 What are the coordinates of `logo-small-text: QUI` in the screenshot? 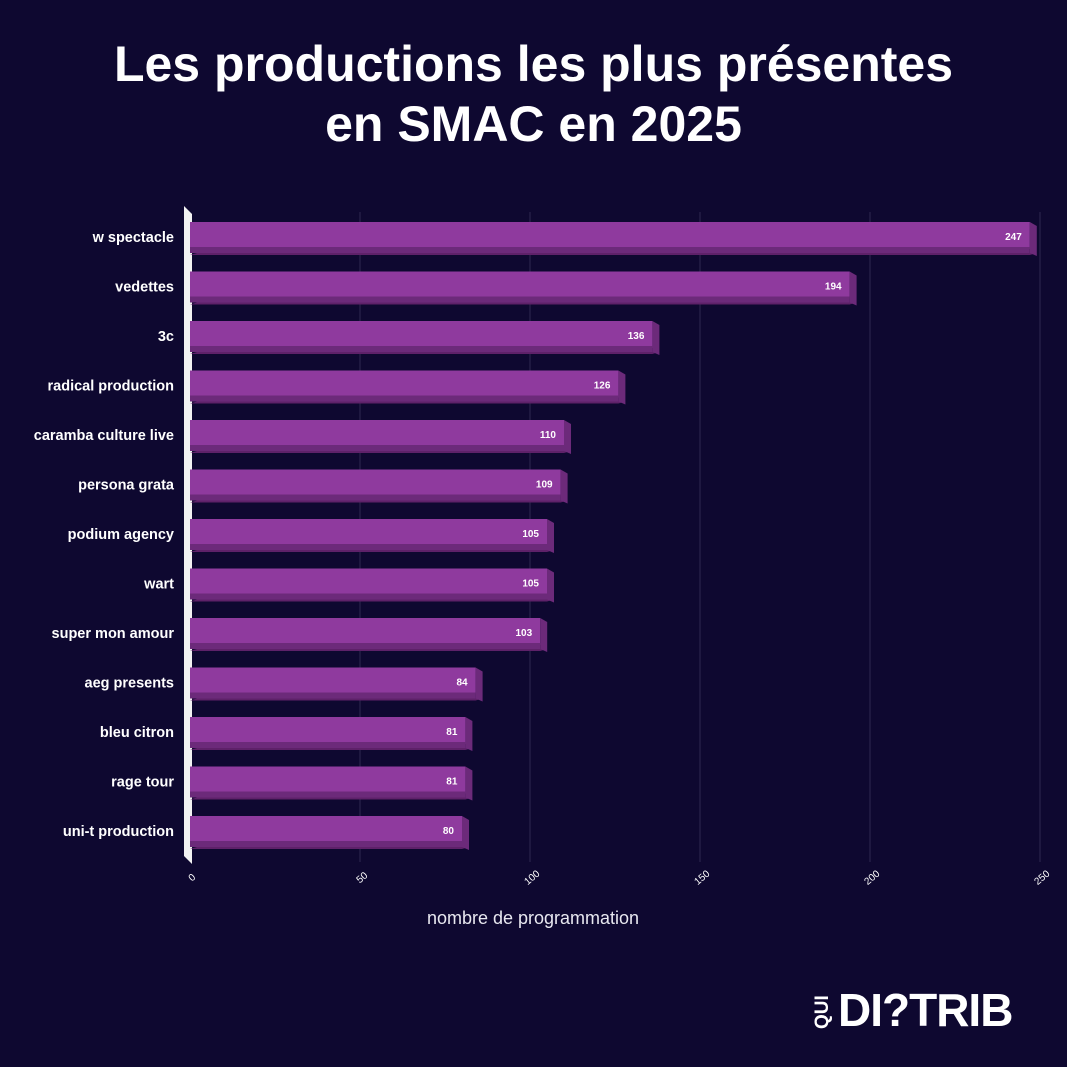 It's located at (822, 1012).